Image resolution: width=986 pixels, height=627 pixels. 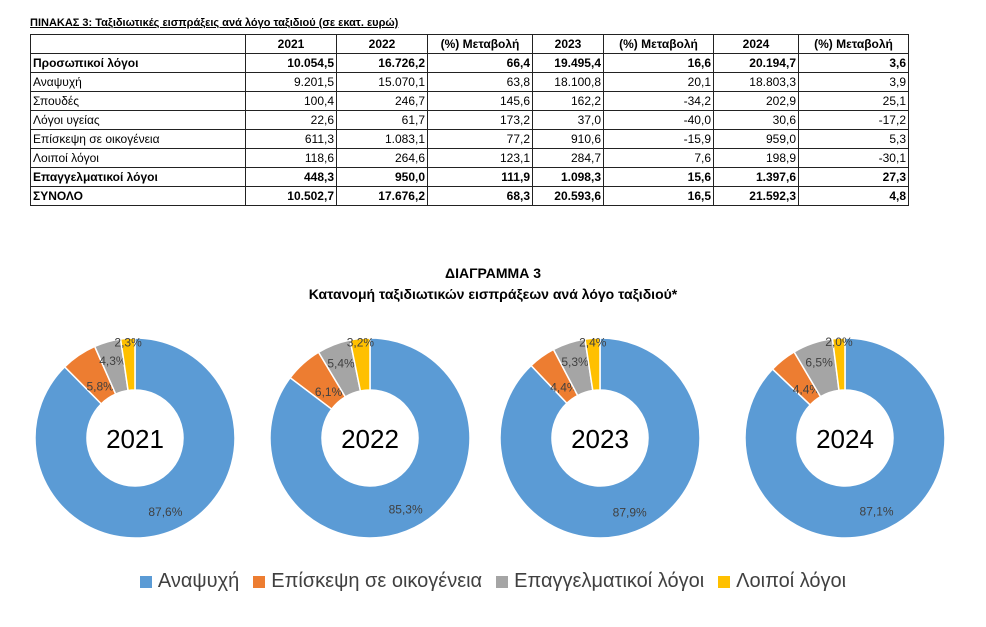 What do you see at coordinates (291, 196) in the screenshot?
I see `table-cell: 10.502,7` at bounding box center [291, 196].